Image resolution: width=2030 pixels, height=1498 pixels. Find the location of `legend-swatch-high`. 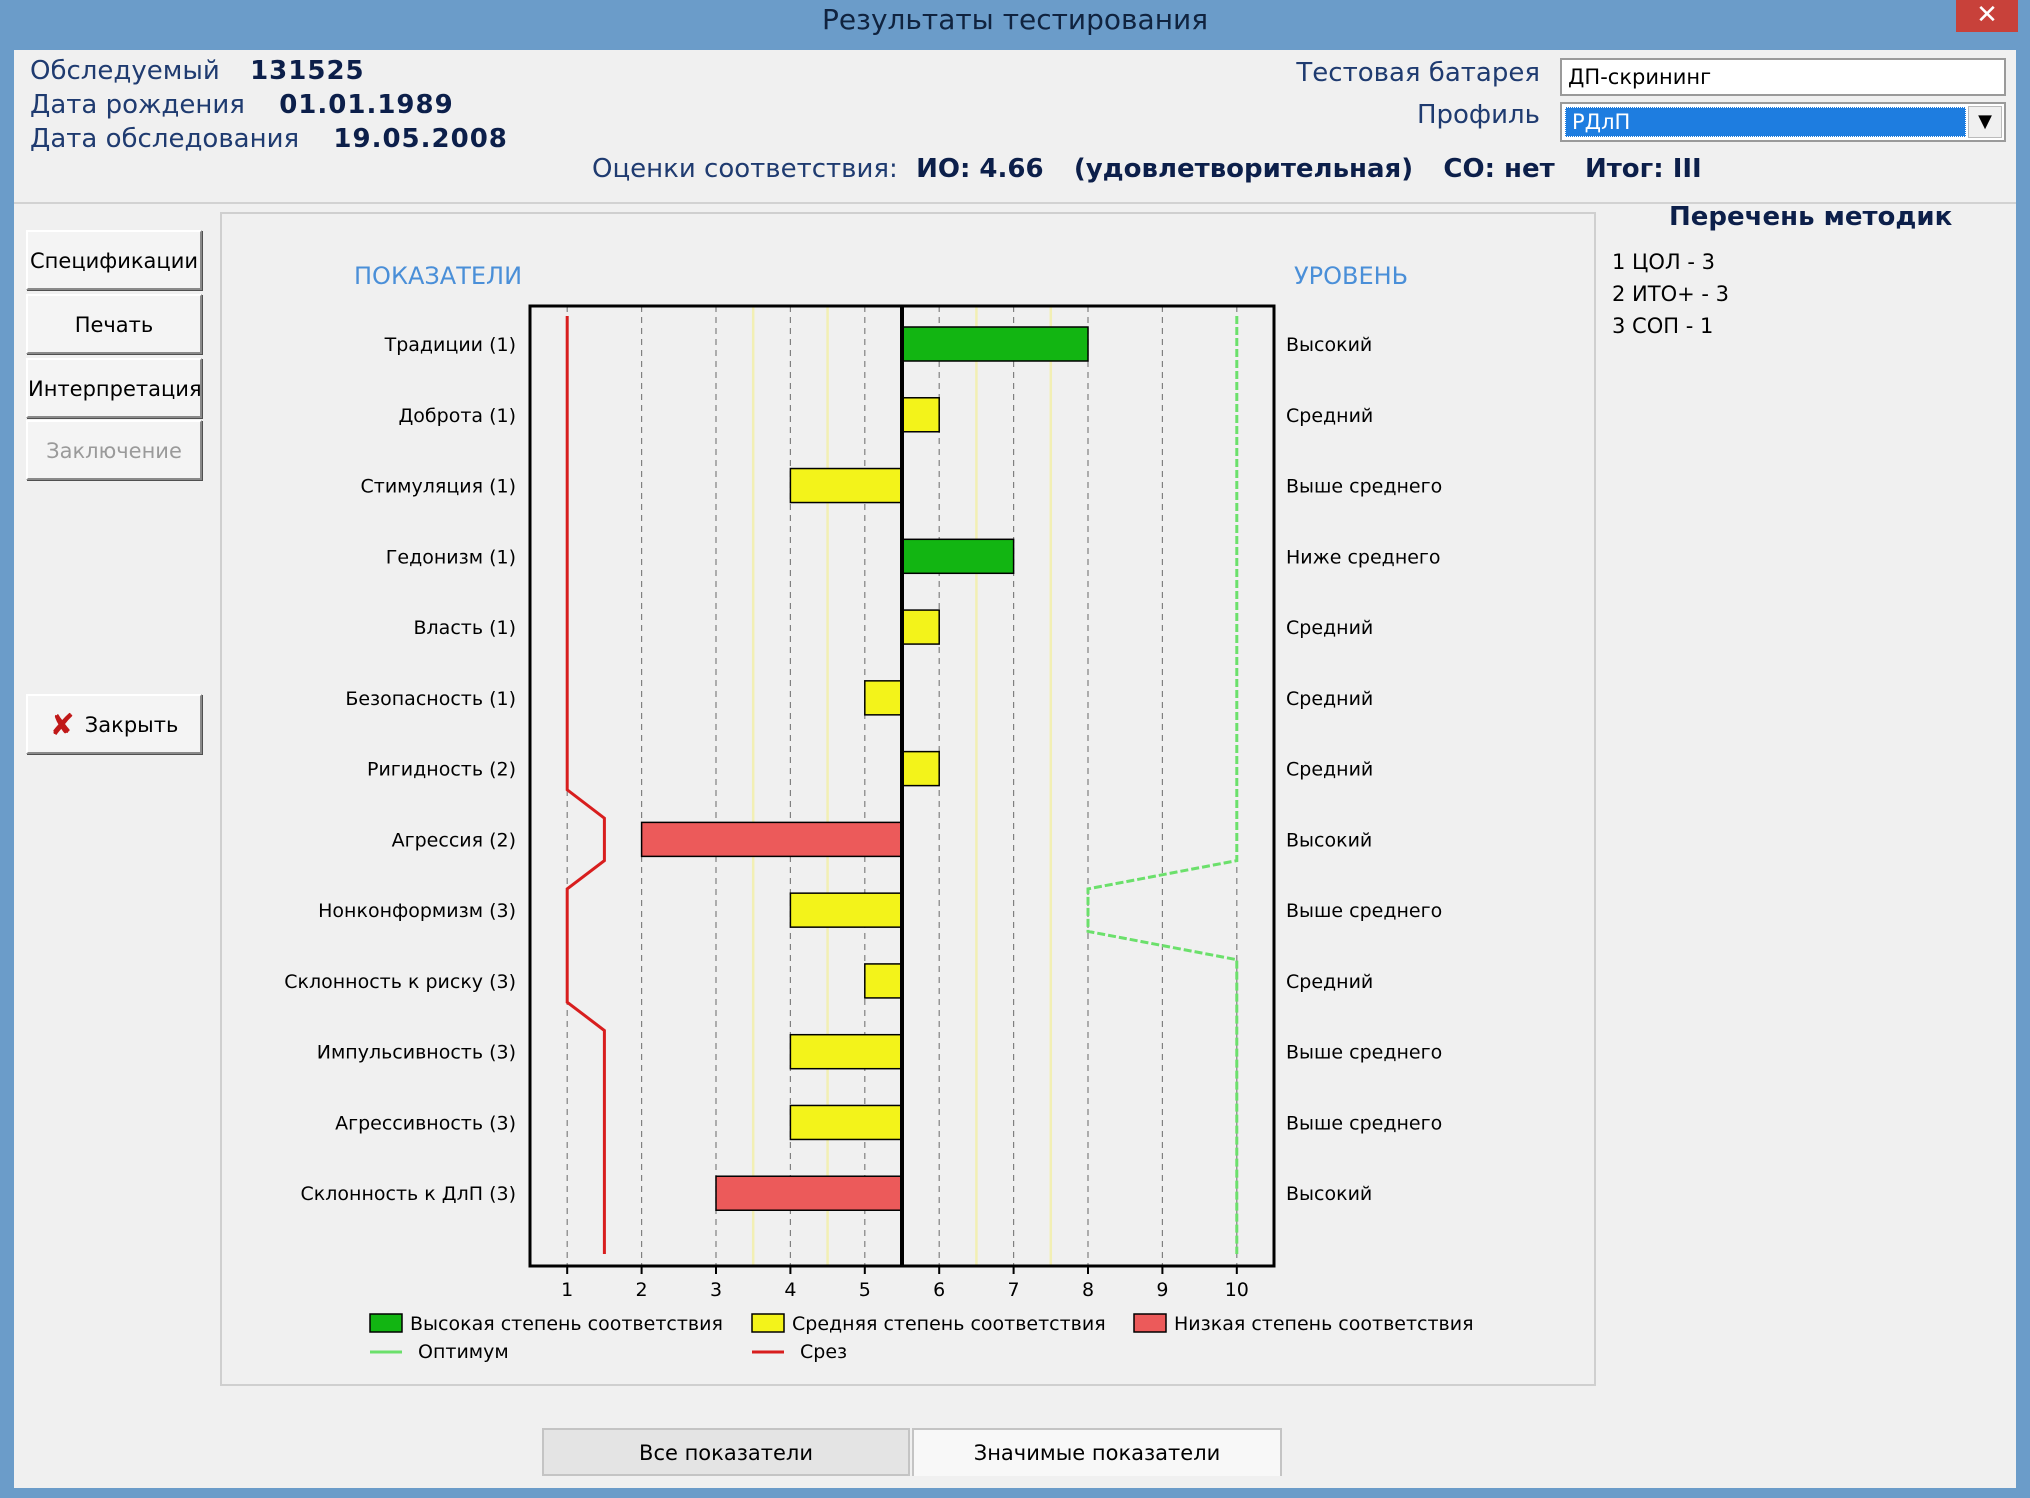

legend-swatch-high is located at coordinates (386, 1323).